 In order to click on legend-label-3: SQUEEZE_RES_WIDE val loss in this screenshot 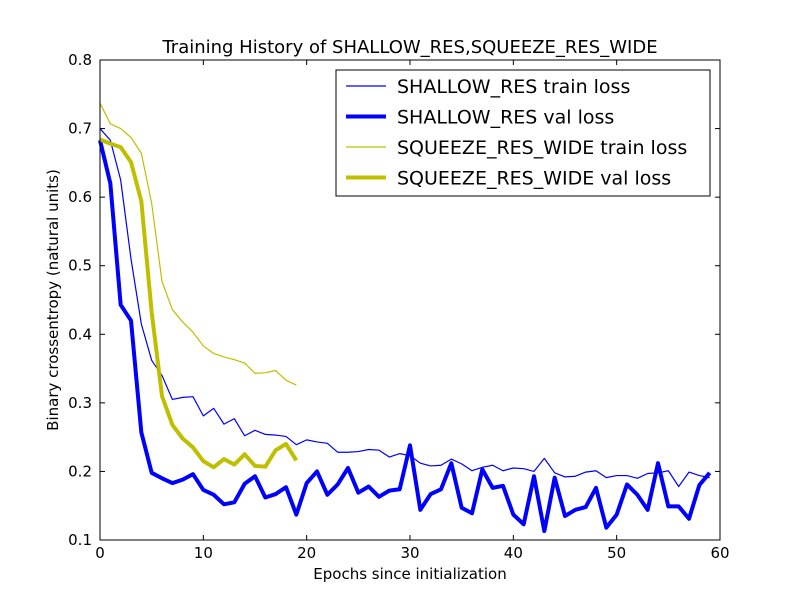, I will do `click(534, 179)`.